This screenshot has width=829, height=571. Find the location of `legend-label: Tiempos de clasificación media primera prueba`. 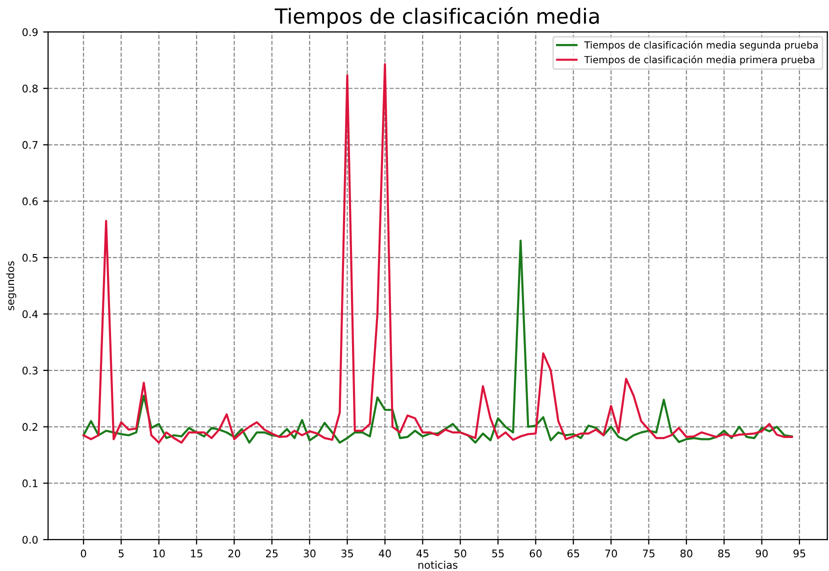

legend-label: Tiempos de clasificación media primera prueba is located at coordinates (699, 60).